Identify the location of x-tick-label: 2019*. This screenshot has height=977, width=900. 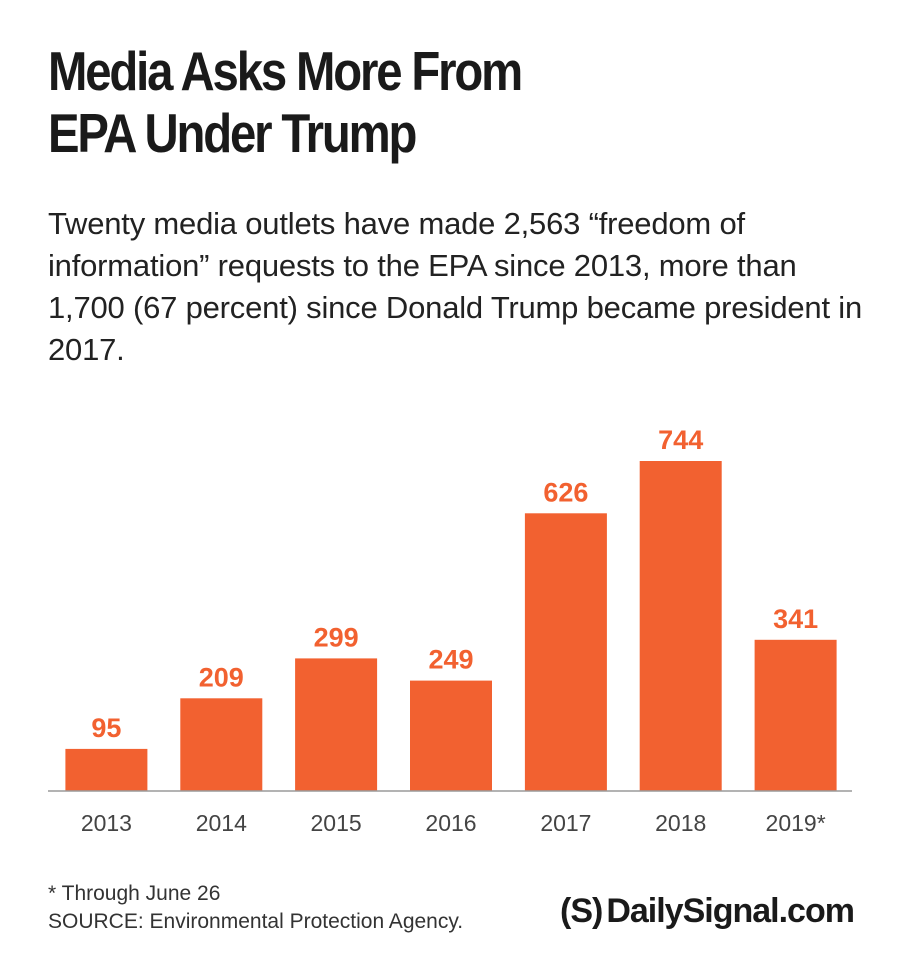
(796, 823).